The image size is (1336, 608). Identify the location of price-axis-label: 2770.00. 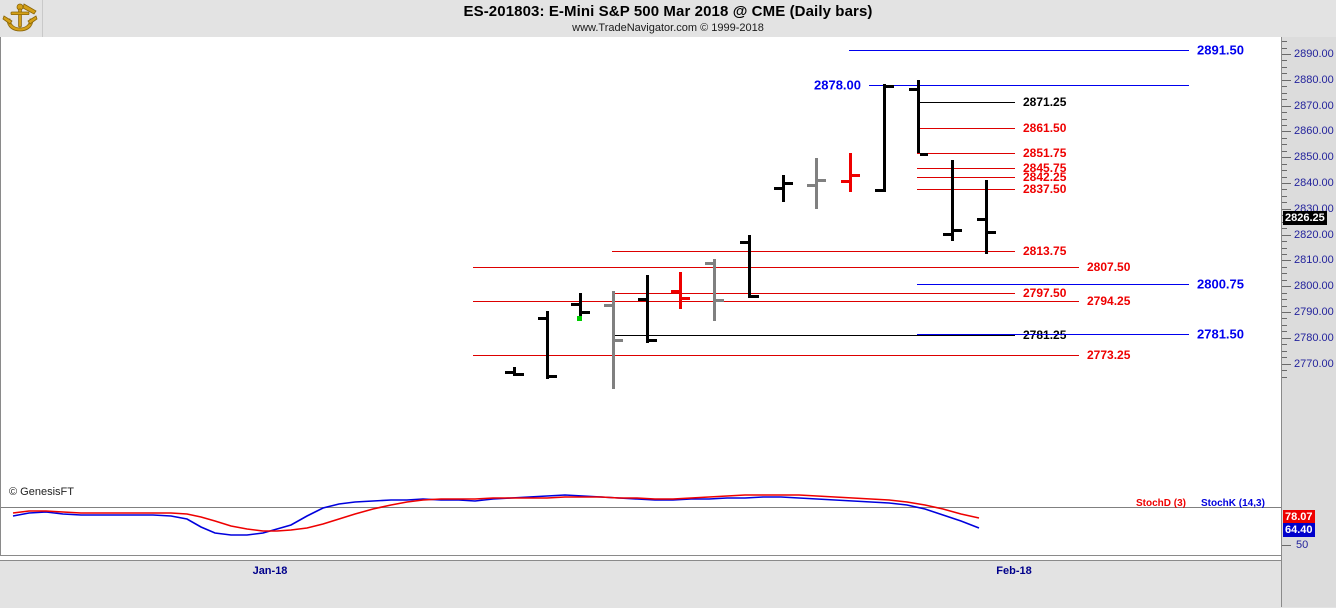
(1314, 363).